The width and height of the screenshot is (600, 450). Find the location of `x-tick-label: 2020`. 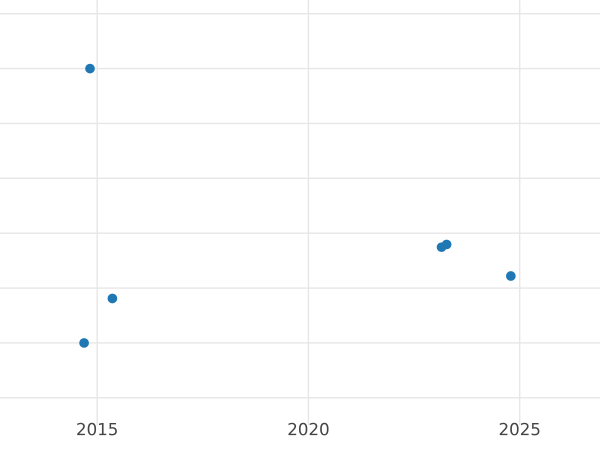

x-tick-label: 2020 is located at coordinates (308, 429).